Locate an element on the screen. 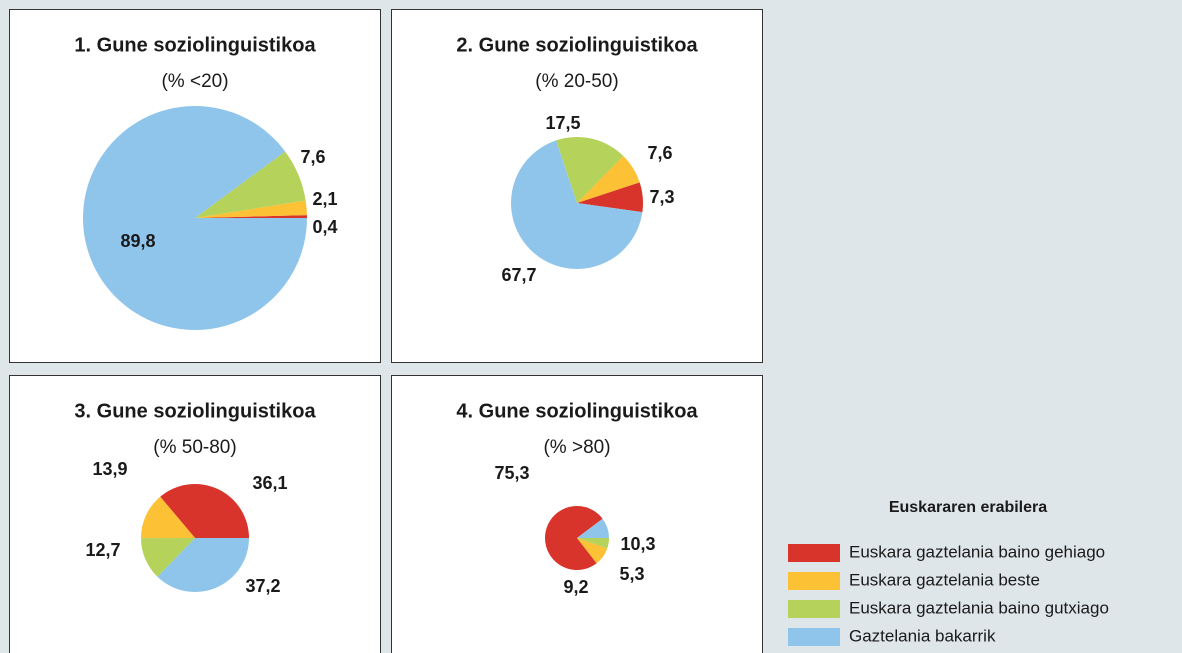 This screenshot has height=653, width=1182. data-label: 36,1 is located at coordinates (269, 483).